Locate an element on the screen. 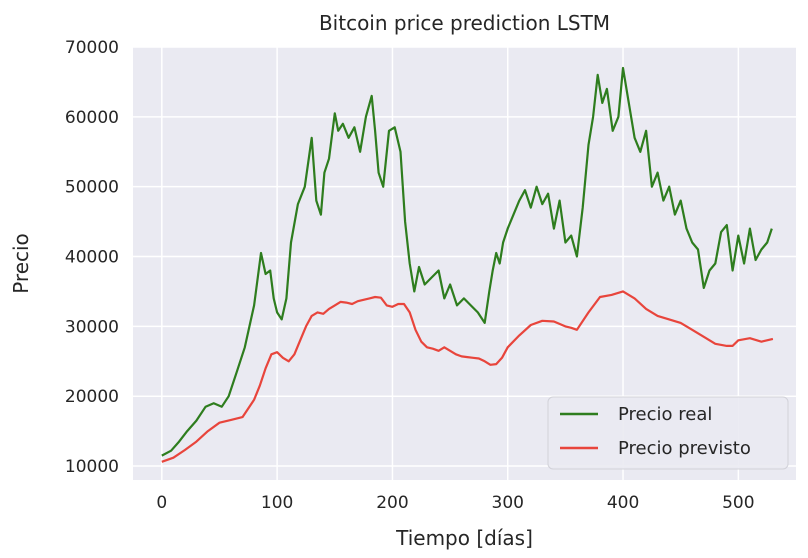 The width and height of the screenshot is (808, 558). y-tick-label: 60000 is located at coordinates (92, 118).